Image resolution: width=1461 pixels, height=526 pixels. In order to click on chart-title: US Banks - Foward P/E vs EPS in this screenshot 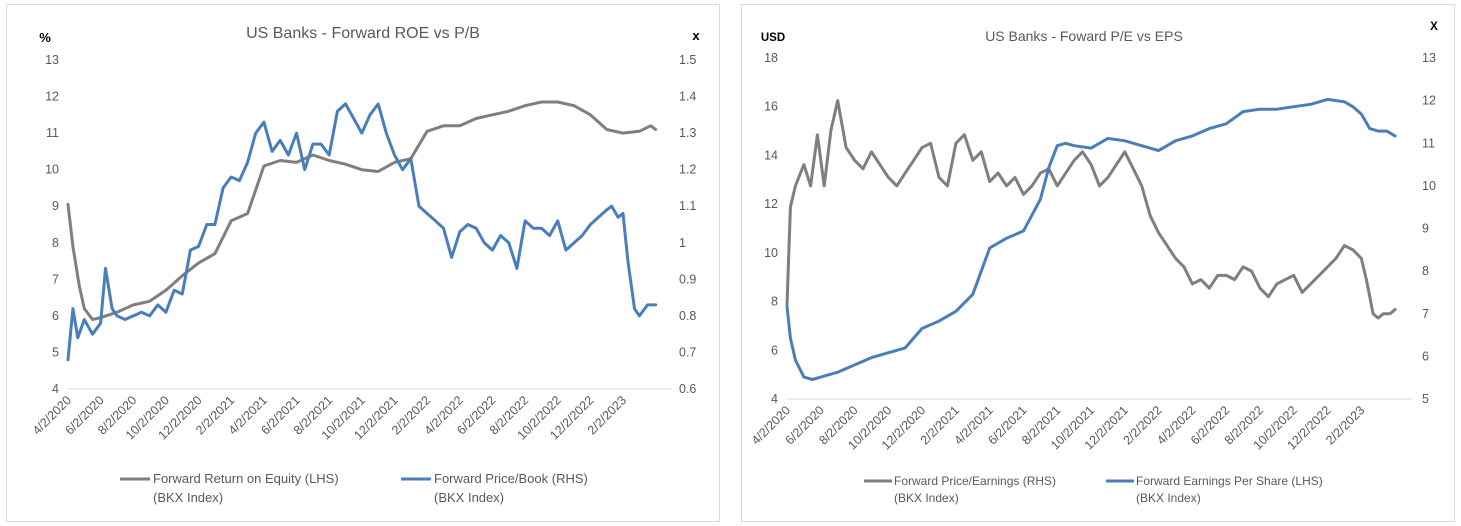, I will do `click(1084, 36)`.